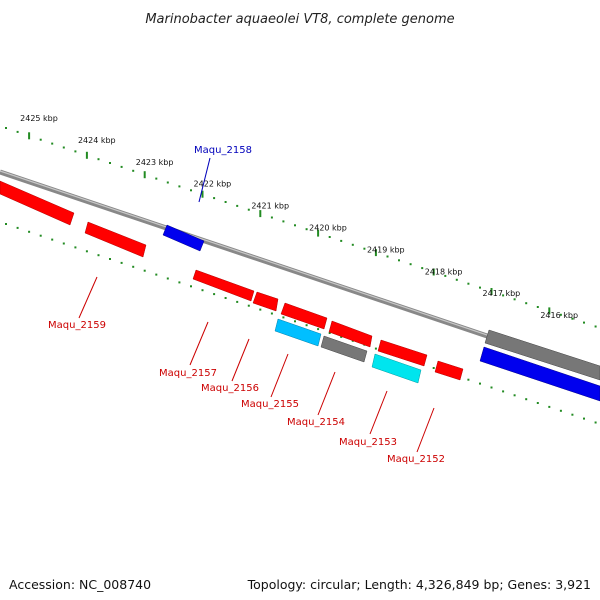 This screenshot has height=600, width=600. Describe the element at coordinates (155, 162) in the screenshot. I see `scale-label: 2423 kbp` at that location.